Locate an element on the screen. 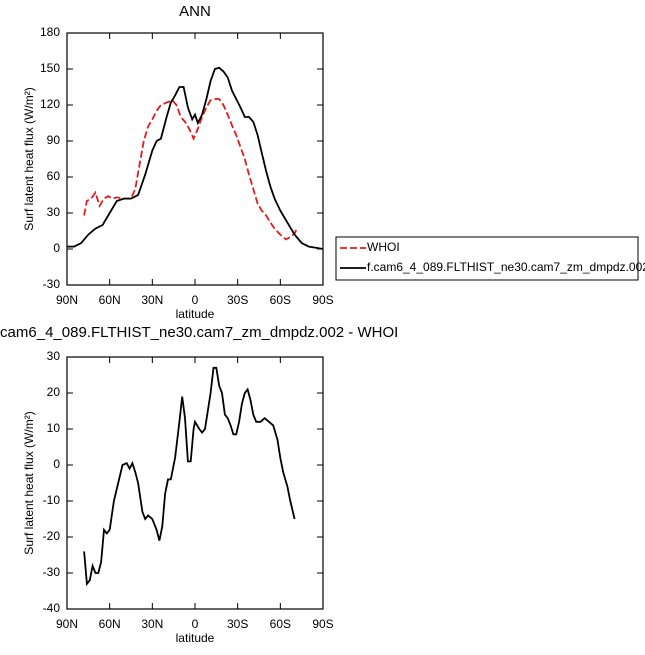 The width and height of the screenshot is (645, 655). y-tick-label: -20 is located at coordinates (52, 536).